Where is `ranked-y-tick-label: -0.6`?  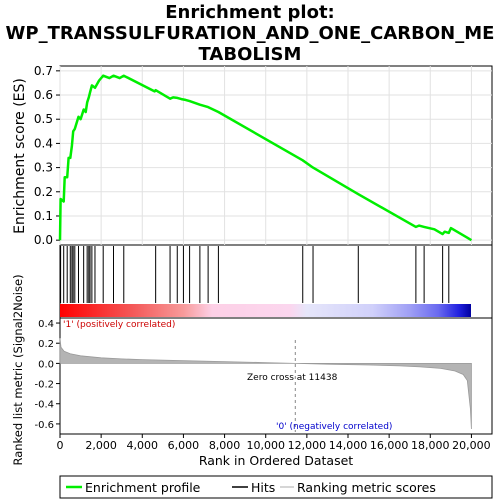
ranked-y-tick-label: -0.6 is located at coordinates (44, 425).